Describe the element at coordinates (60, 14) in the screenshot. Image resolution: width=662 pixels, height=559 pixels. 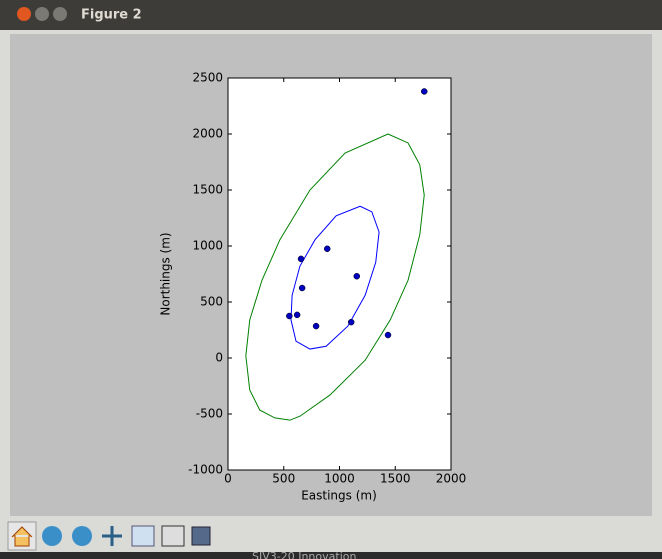
I see `maximize-button` at that location.